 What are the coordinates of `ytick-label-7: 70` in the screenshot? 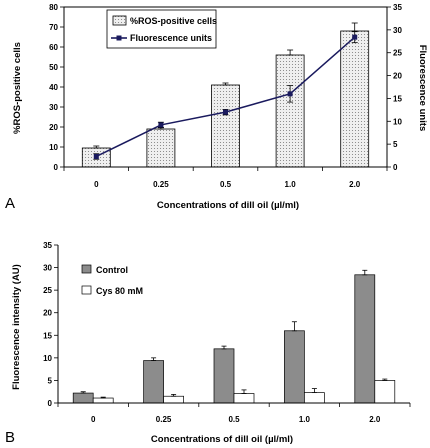 It's located at (53, 27).